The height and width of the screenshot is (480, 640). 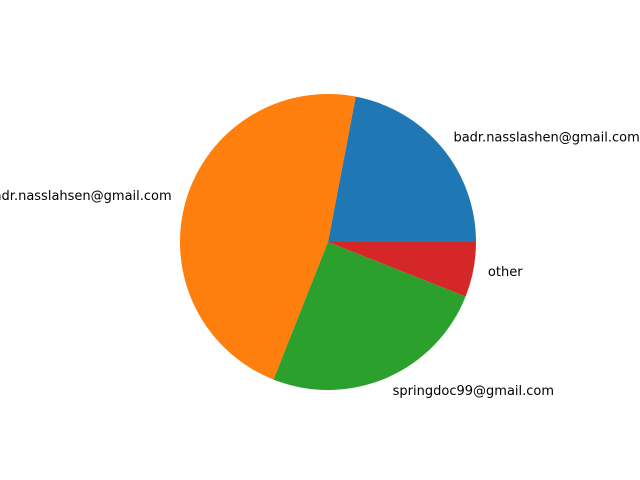 What do you see at coordinates (505, 272) in the screenshot?
I see `pie-label-3: other` at bounding box center [505, 272].